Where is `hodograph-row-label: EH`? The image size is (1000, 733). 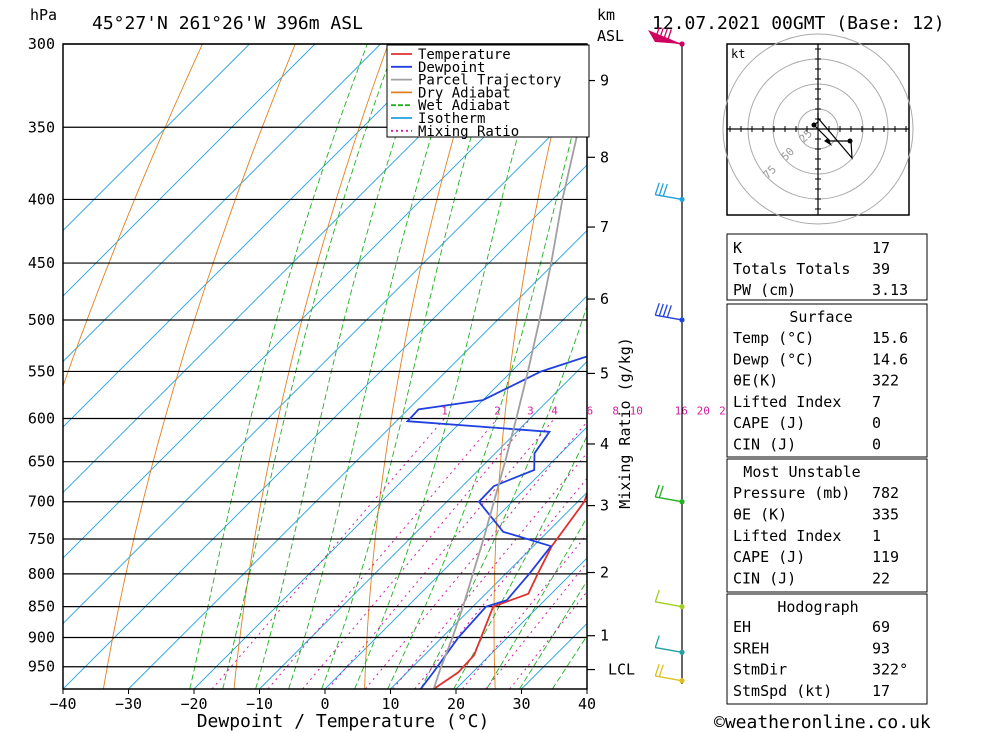 hodograph-row-label: EH is located at coordinates (742, 627).